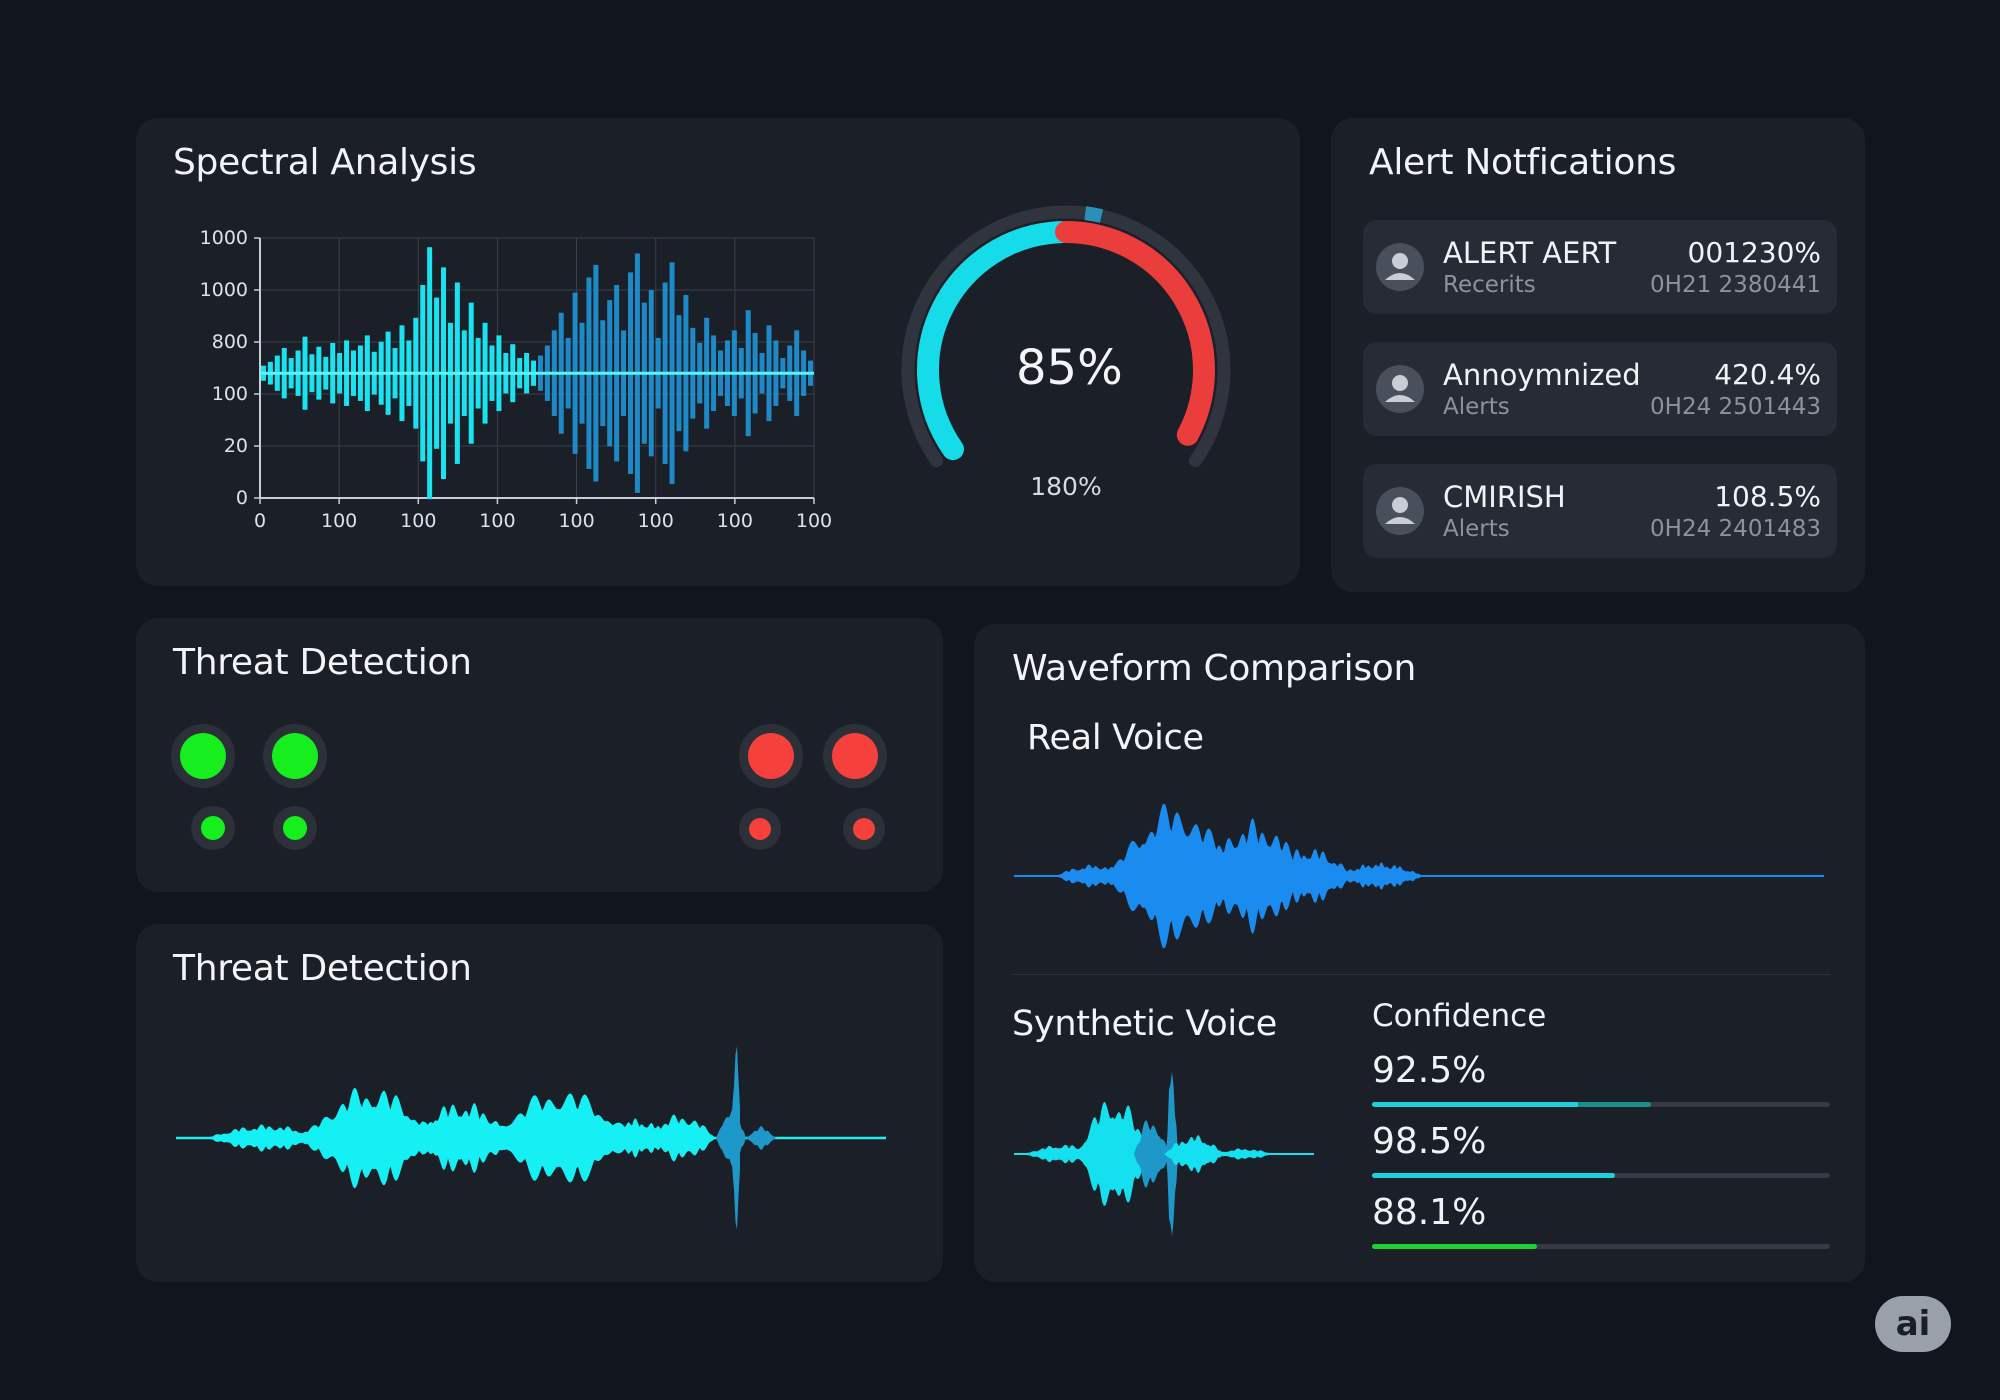 The width and height of the screenshot is (2000, 1400). Describe the element at coordinates (260, 521) in the screenshot. I see `x-tick-label: 0` at that location.